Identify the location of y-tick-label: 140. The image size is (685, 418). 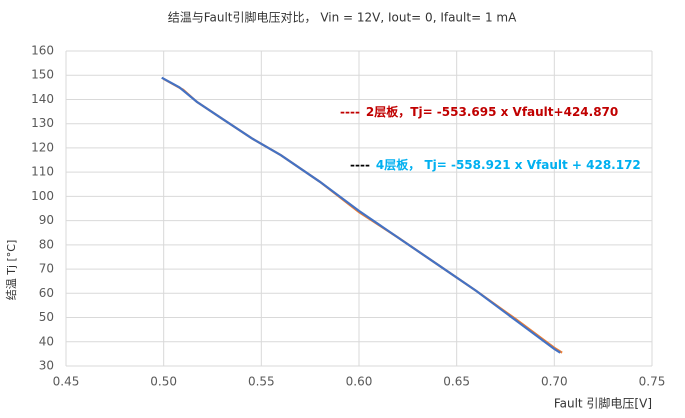
(42, 99).